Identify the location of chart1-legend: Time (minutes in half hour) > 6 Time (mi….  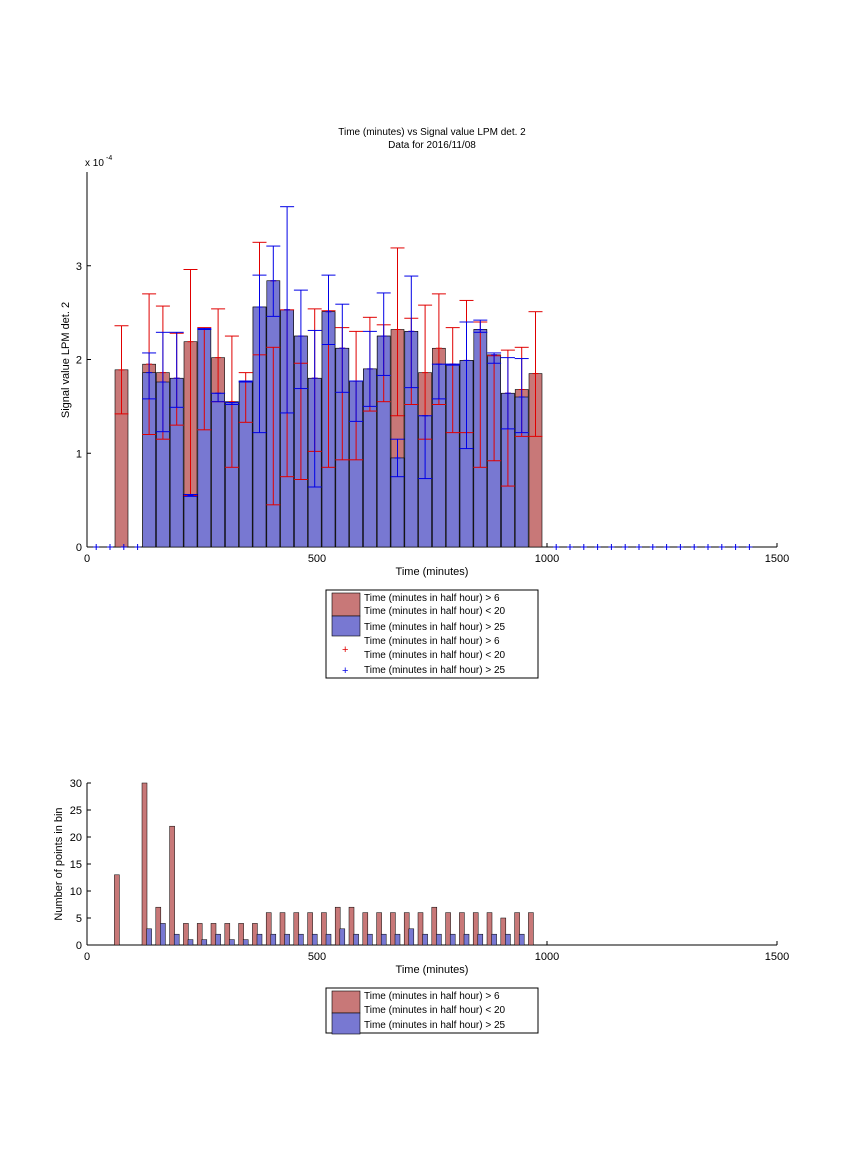
(432, 634).